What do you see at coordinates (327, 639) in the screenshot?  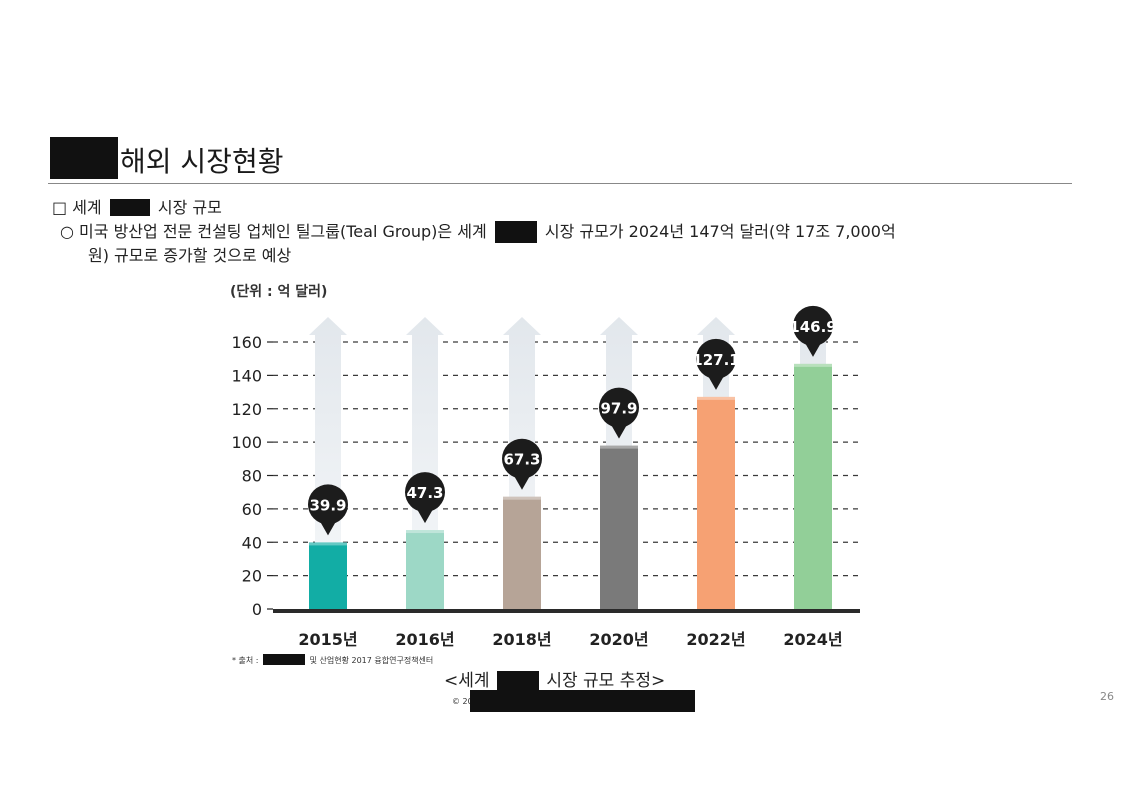 I see `x-tick-label: 2015년` at bounding box center [327, 639].